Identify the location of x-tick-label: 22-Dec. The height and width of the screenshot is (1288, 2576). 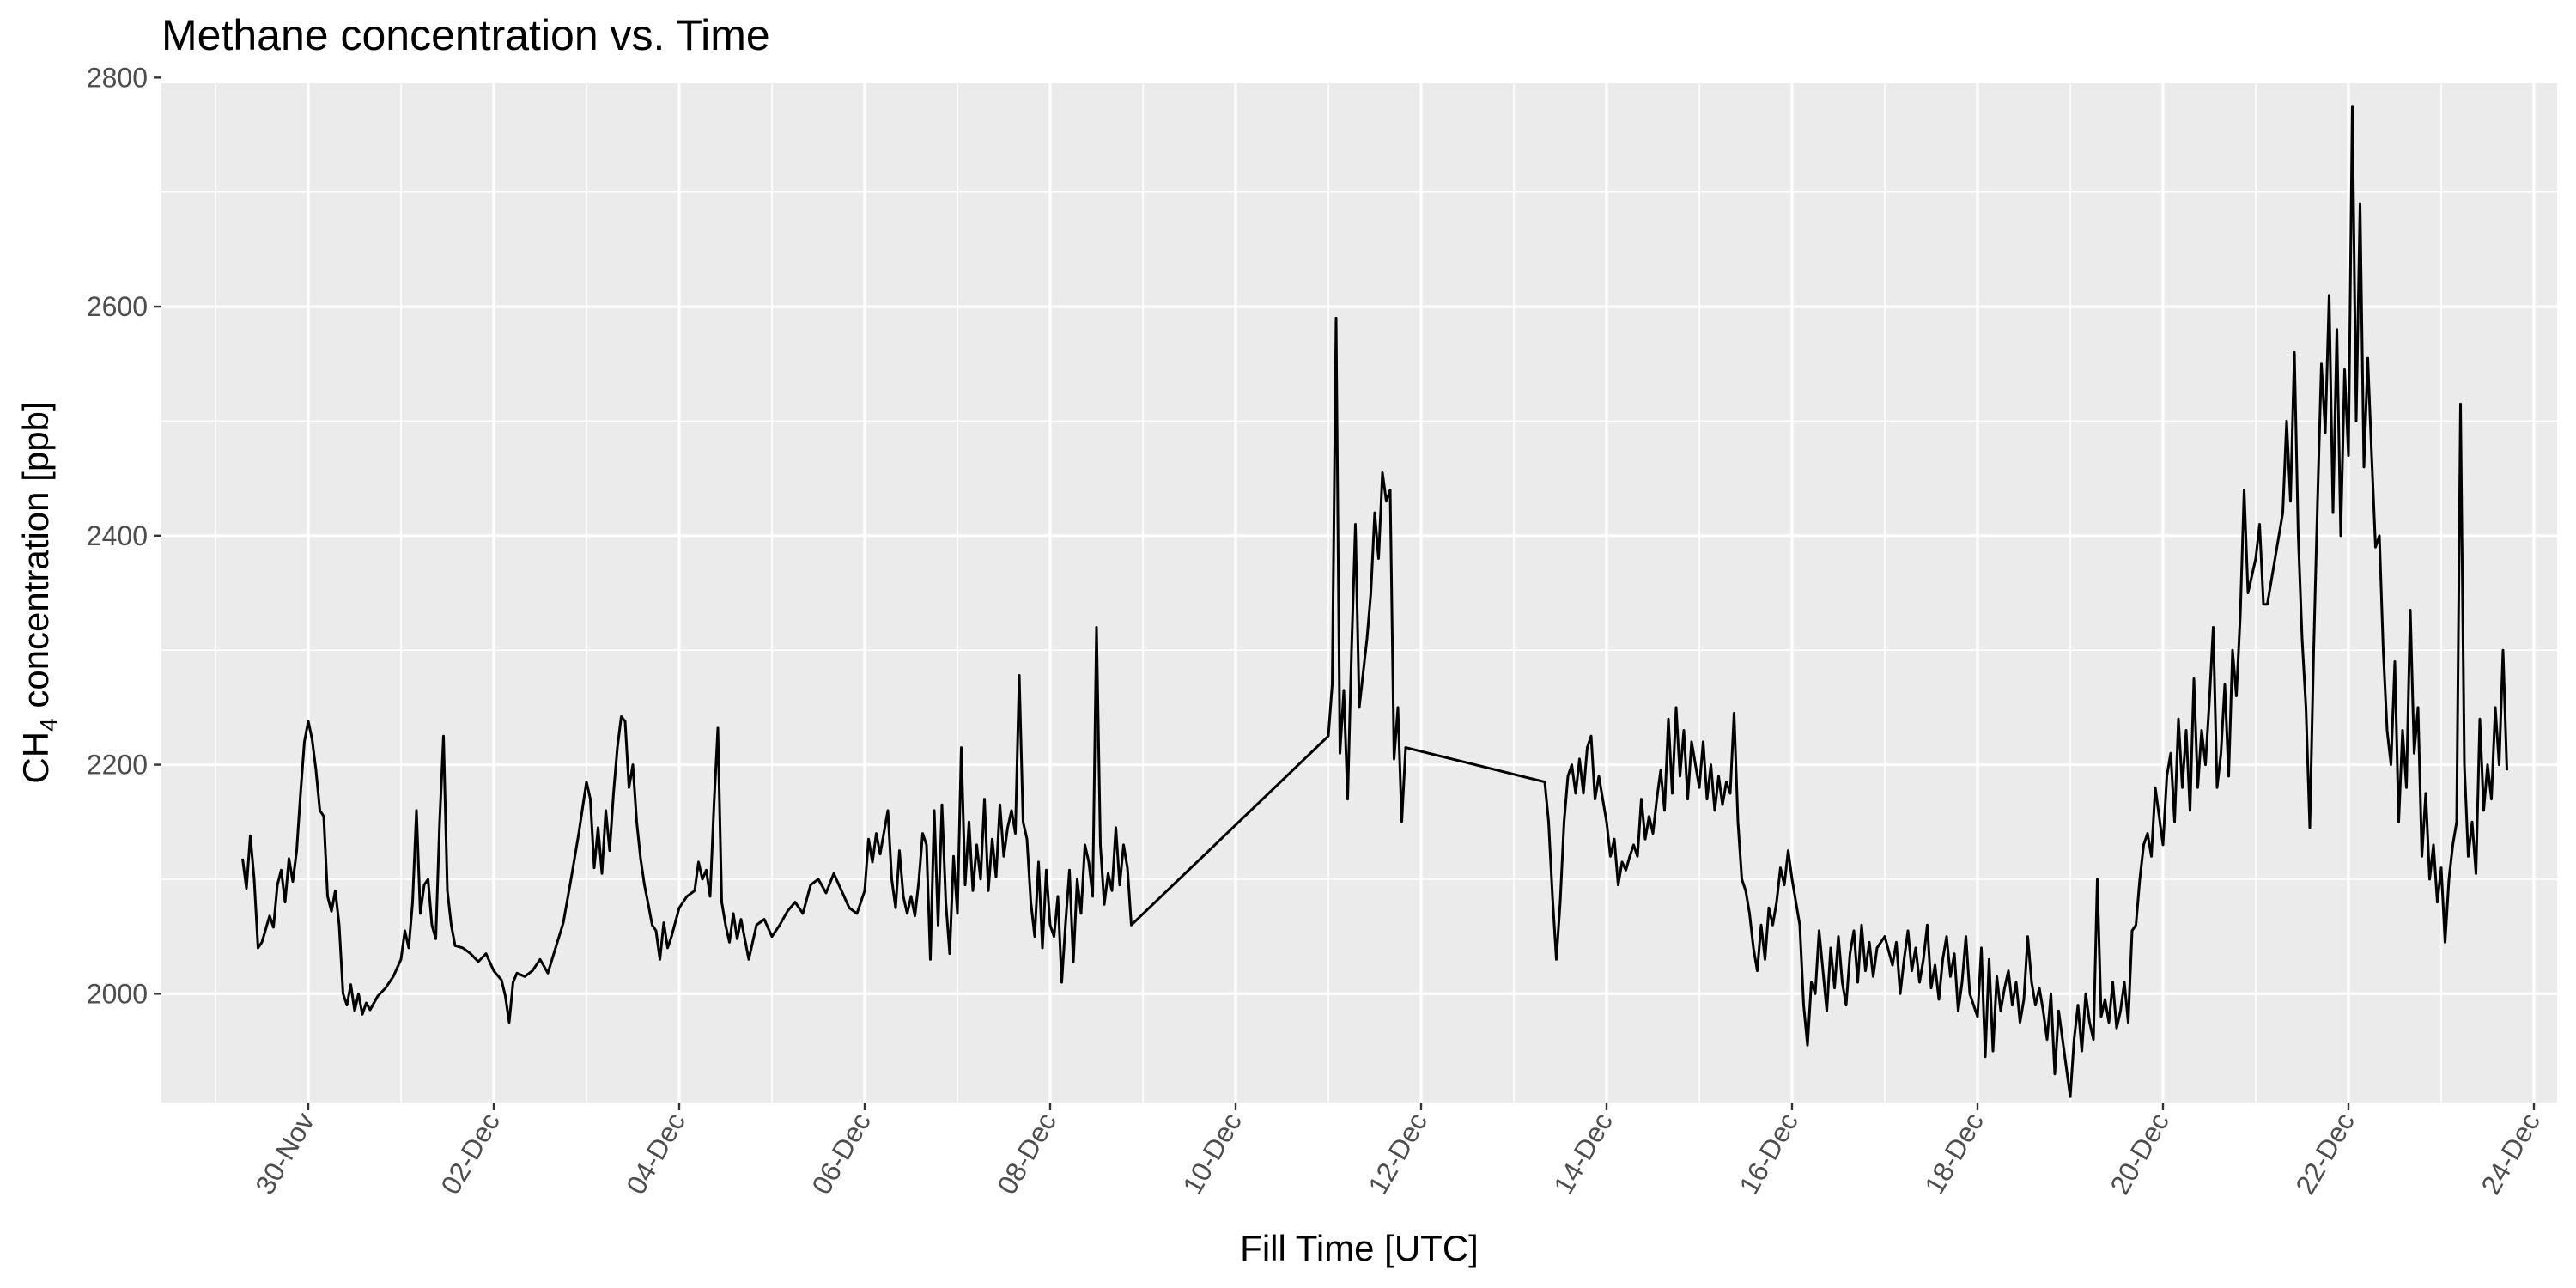
(2324, 1154).